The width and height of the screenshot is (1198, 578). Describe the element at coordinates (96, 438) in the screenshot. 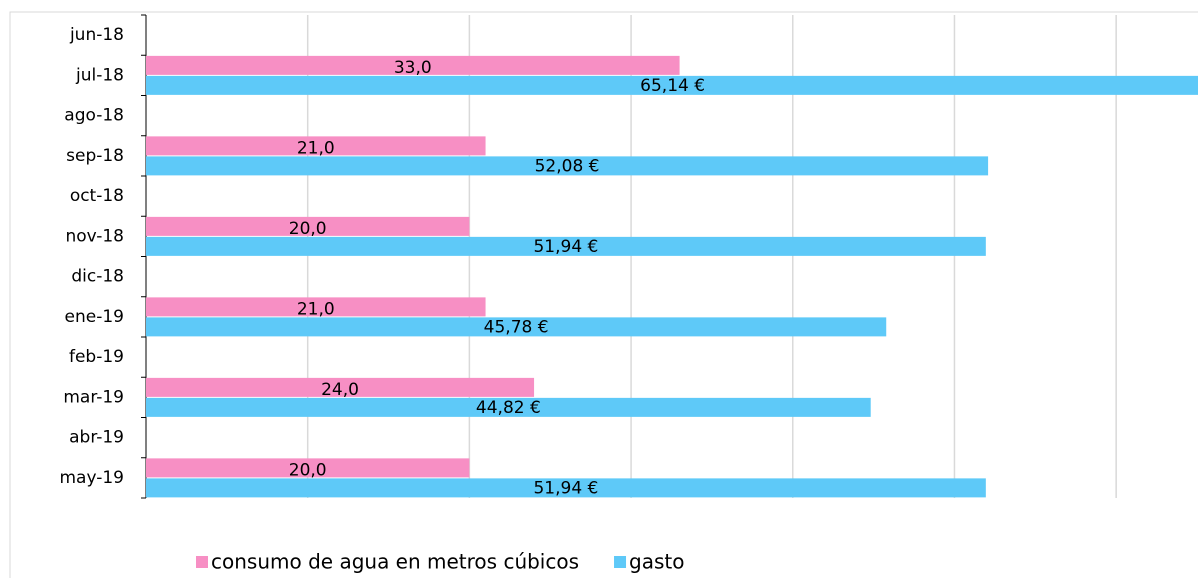

I see `y-tick-label: abr-19` at that location.